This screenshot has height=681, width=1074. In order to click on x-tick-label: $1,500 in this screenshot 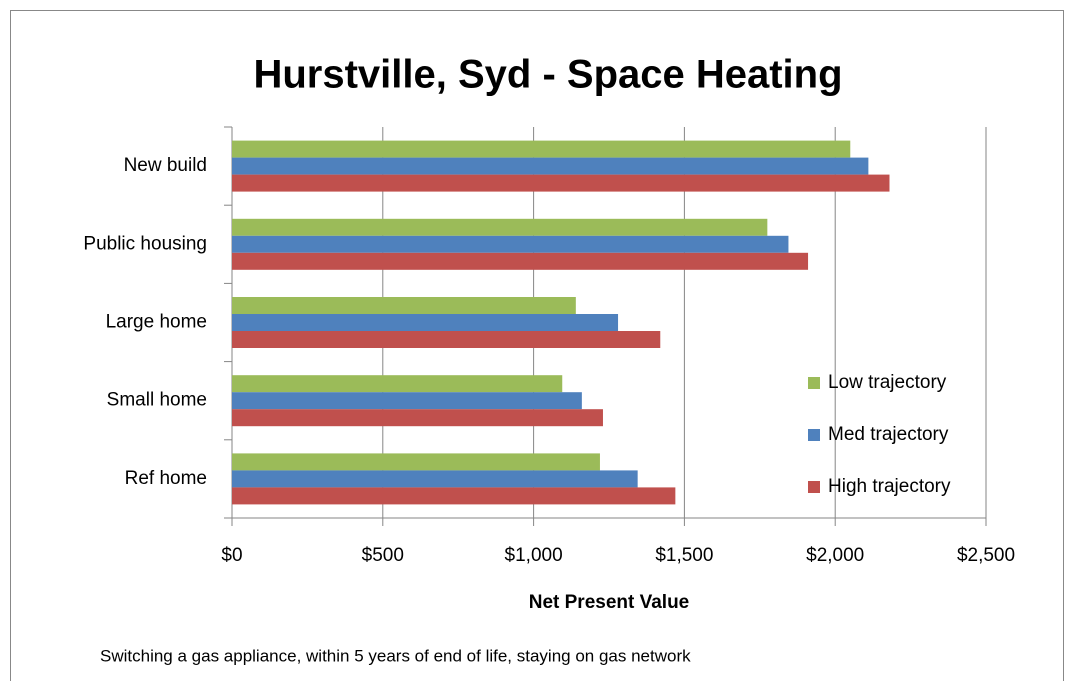, I will do `click(684, 555)`.